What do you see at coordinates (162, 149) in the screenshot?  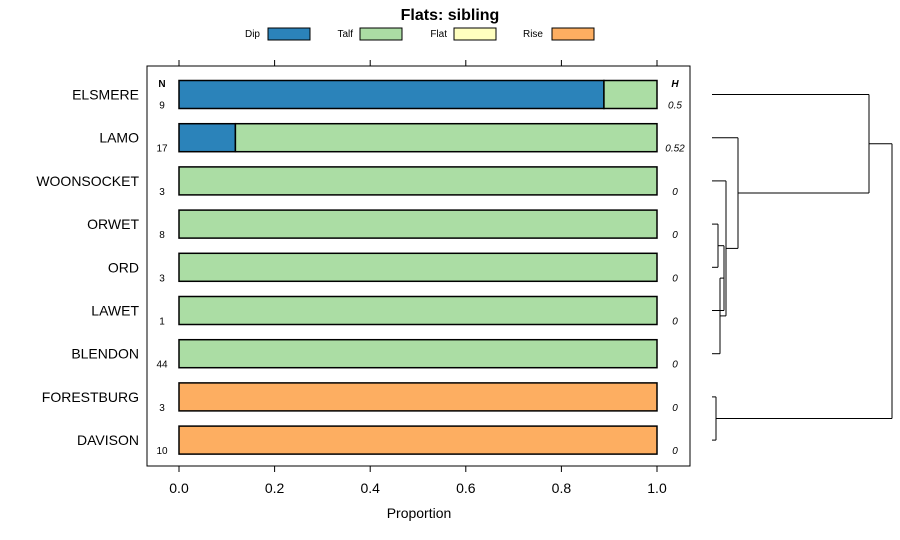 I see `row-n-value: 17` at bounding box center [162, 149].